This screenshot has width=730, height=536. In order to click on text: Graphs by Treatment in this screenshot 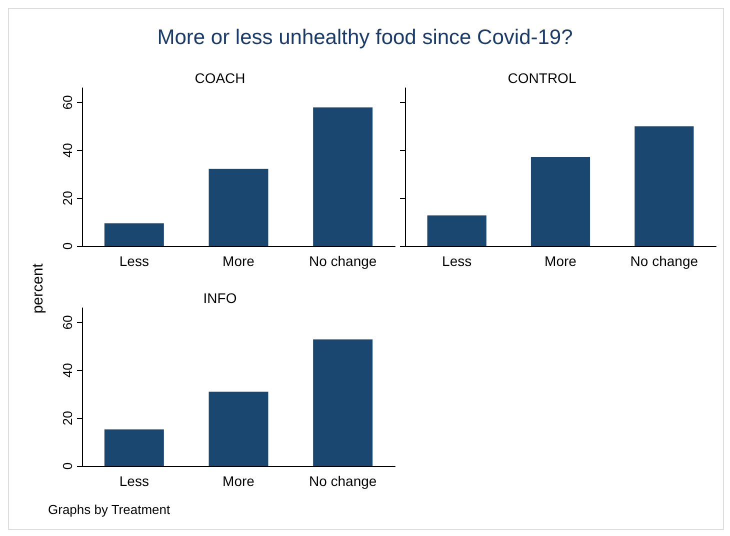, I will do `click(109, 509)`.